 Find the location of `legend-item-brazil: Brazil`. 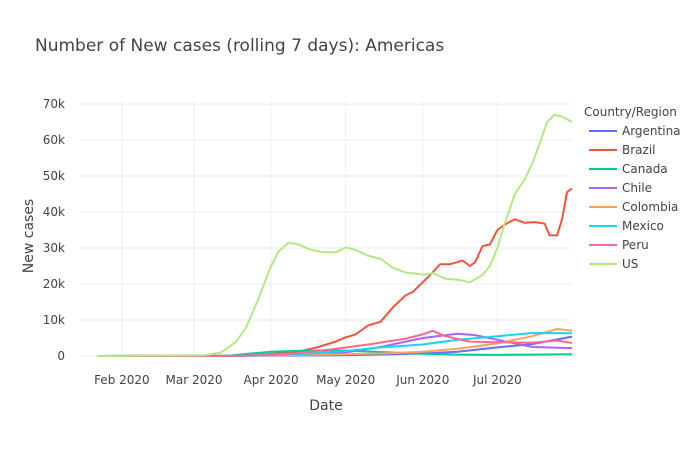

legend-item-brazil: Brazil is located at coordinates (622, 150).